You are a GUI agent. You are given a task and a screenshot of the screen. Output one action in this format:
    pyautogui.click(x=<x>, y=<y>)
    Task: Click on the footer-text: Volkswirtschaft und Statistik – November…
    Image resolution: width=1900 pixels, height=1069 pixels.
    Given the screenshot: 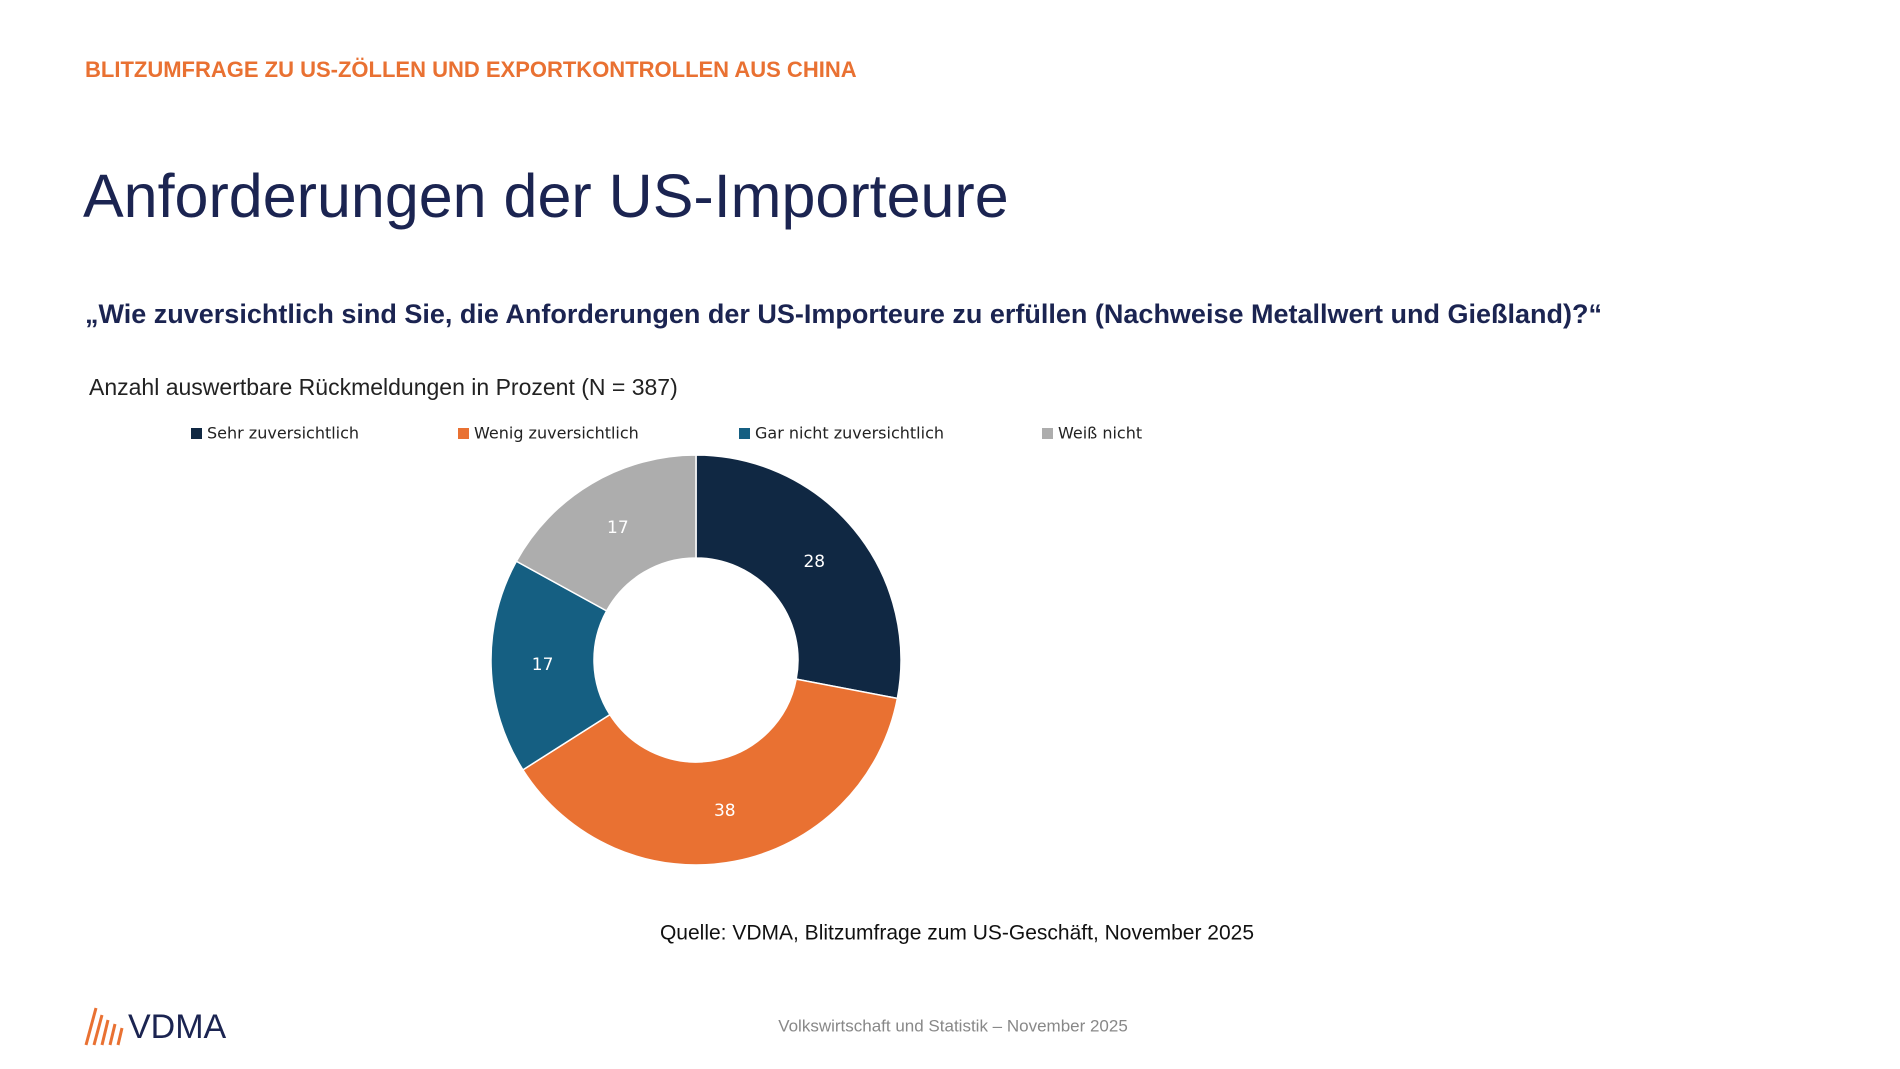 What is the action you would take?
    pyautogui.click(x=953, y=1025)
    